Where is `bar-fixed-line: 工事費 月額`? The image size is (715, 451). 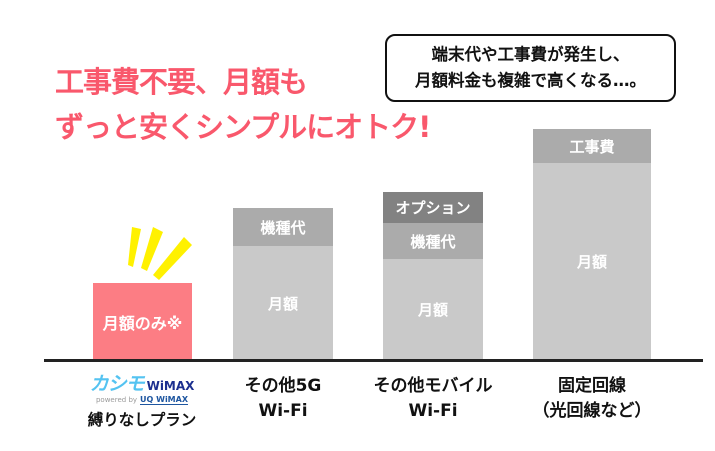
bar-fixed-line: 工事費 月額 is located at coordinates (592, 244).